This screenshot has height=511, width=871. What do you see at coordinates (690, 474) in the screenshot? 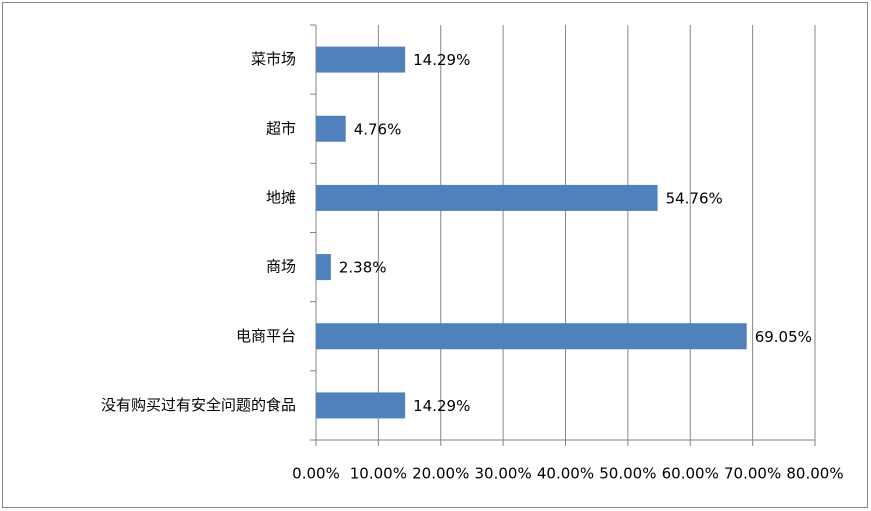
I see `x-tick-label: 60.00%` at bounding box center [690, 474].